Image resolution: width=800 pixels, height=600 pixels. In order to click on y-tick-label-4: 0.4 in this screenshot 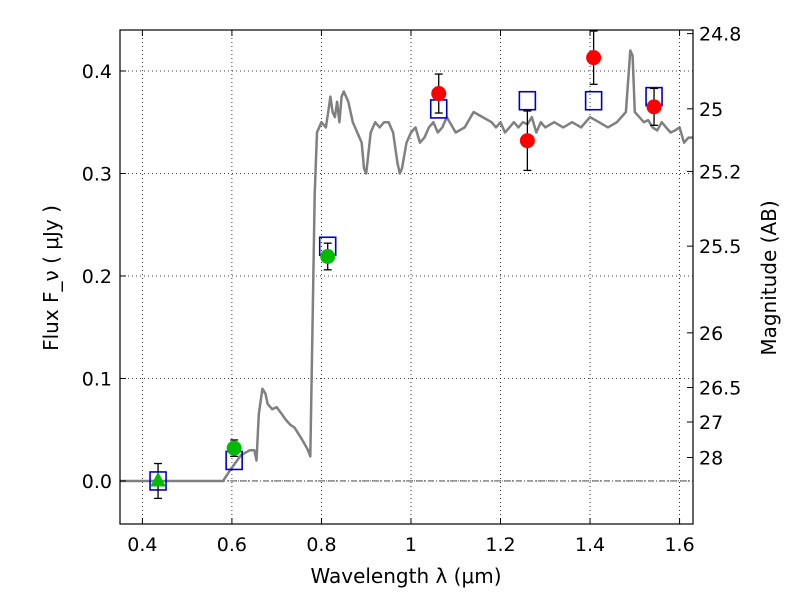, I will do `click(97, 72)`.